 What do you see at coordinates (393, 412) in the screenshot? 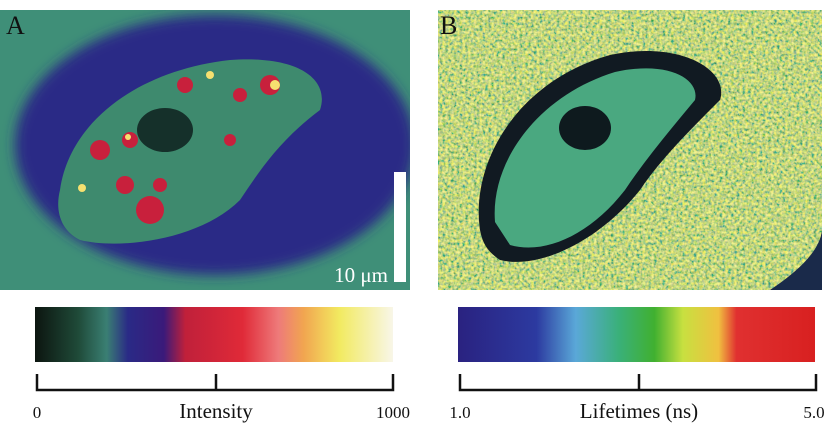
I see `tick-label: 1000` at bounding box center [393, 412].